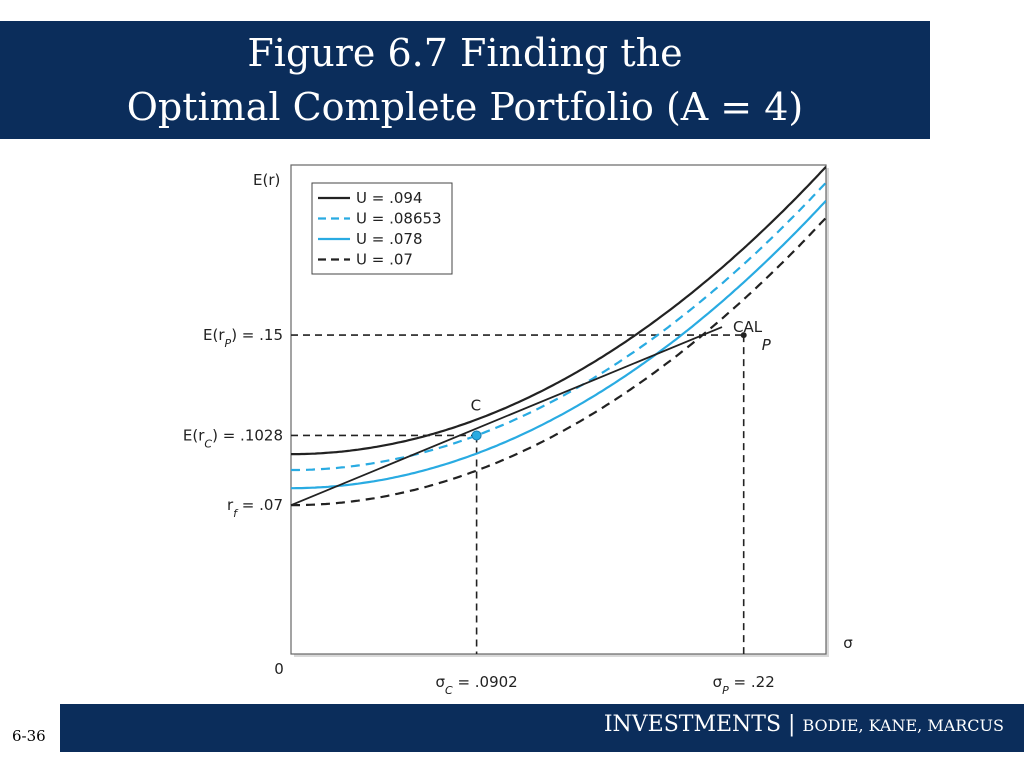 The width and height of the screenshot is (1024, 768). Describe the element at coordinates (692, 724) in the screenshot. I see `footer-book-title: INVESTMENTS` at that location.